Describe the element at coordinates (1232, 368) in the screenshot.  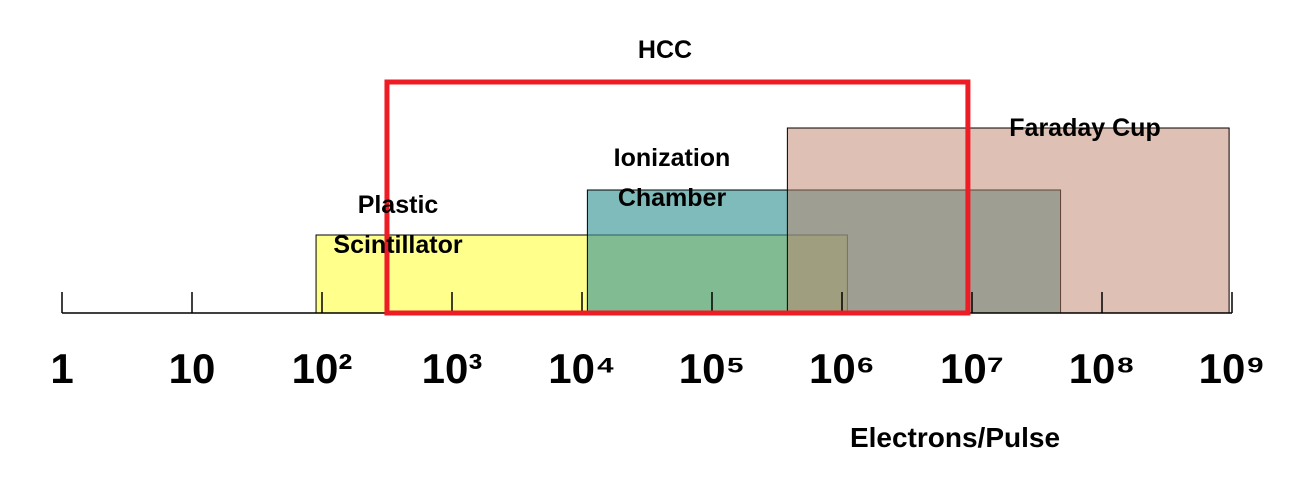
I see `x-tick-label: 10⁹` at that location.